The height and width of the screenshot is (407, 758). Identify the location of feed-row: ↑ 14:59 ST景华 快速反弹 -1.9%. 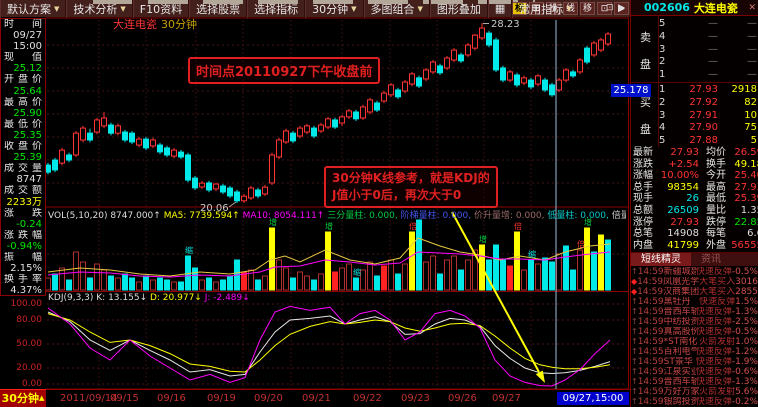
(694, 362).